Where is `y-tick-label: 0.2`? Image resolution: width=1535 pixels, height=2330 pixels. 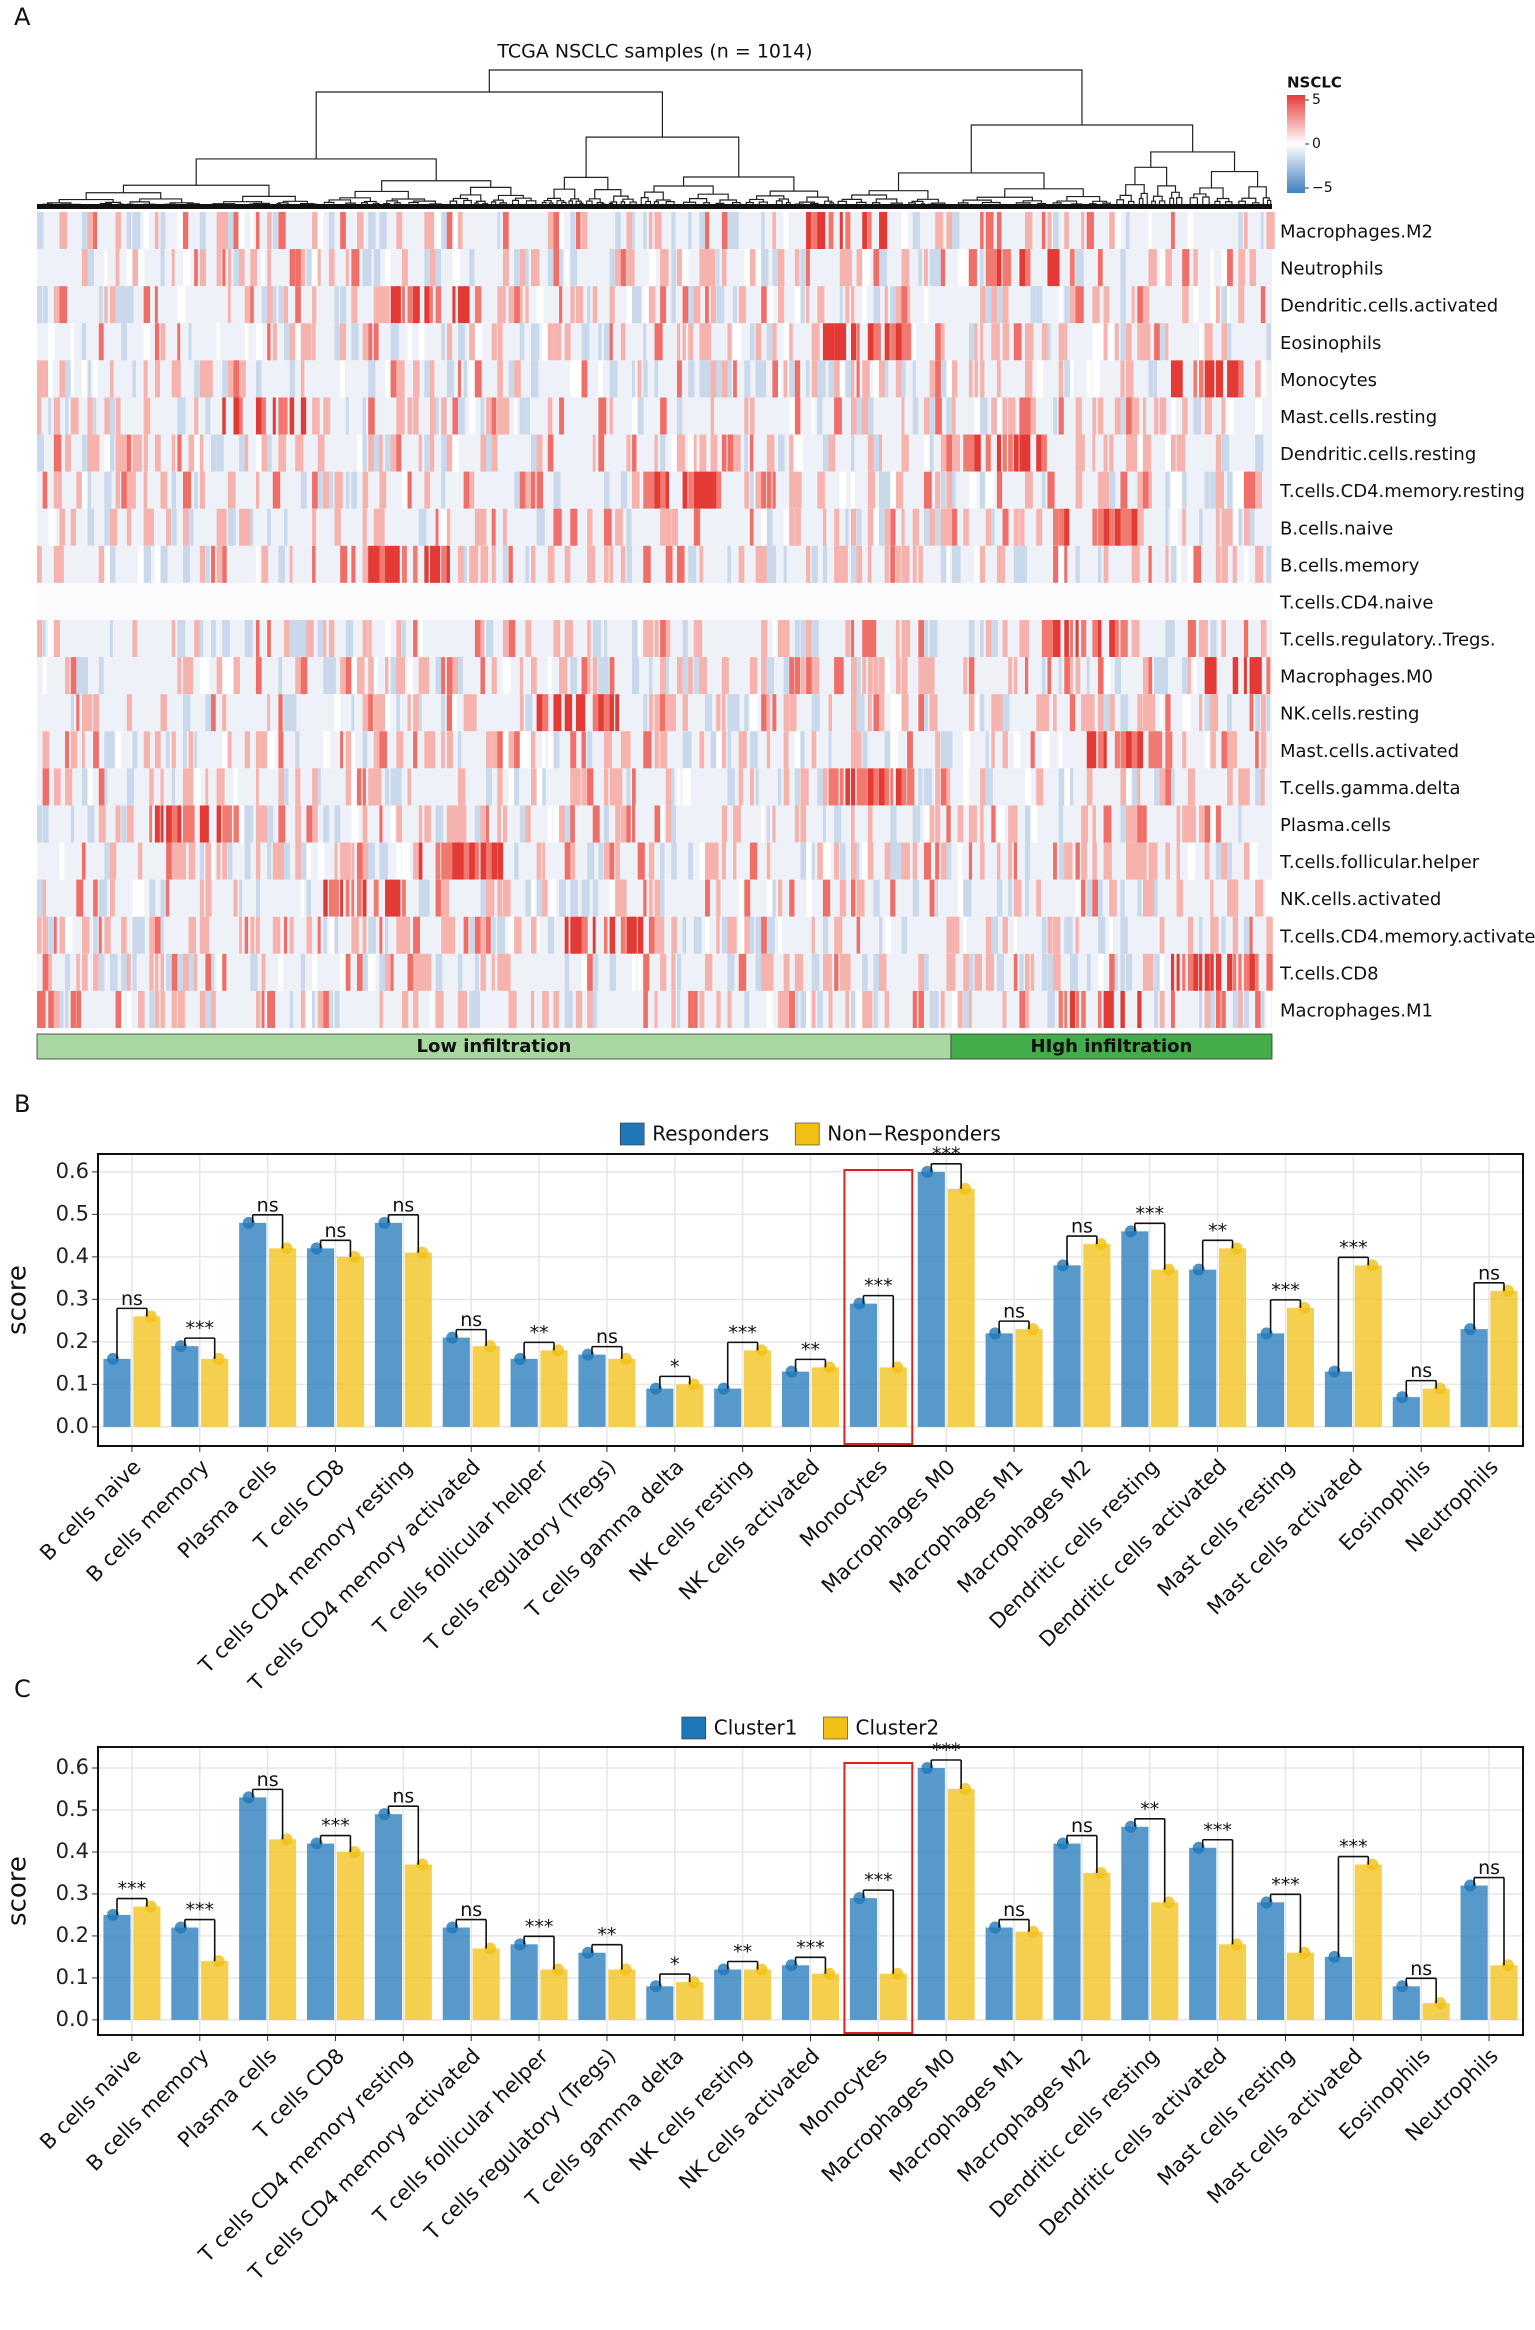 y-tick-label: 0.2 is located at coordinates (72, 1935).